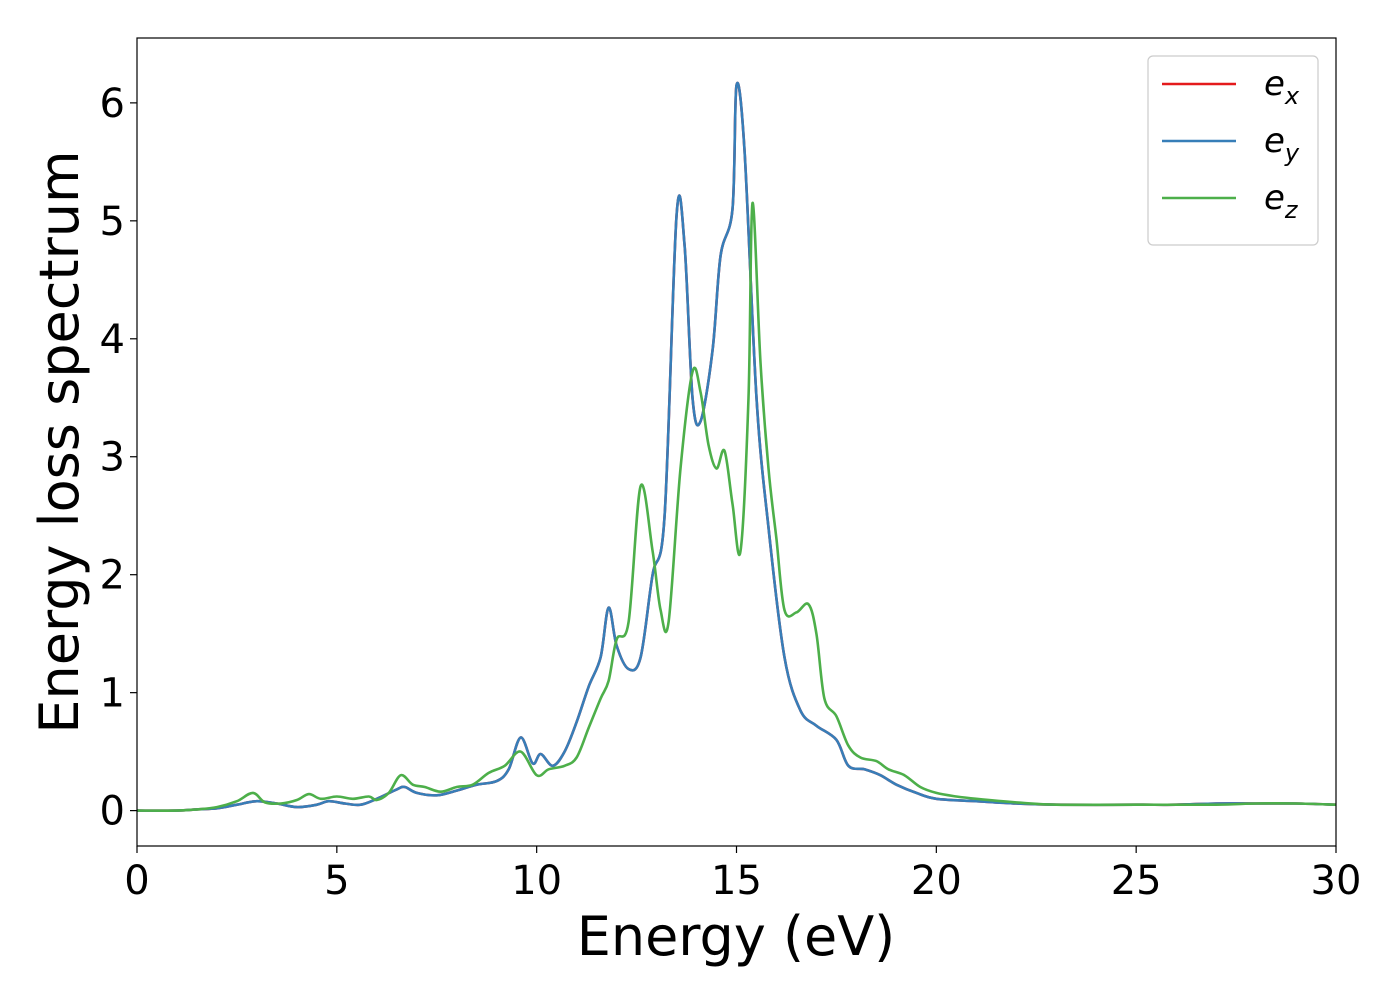 The width and height of the screenshot is (1400, 1000). I want to click on y-tick-label: 5, so click(112, 222).